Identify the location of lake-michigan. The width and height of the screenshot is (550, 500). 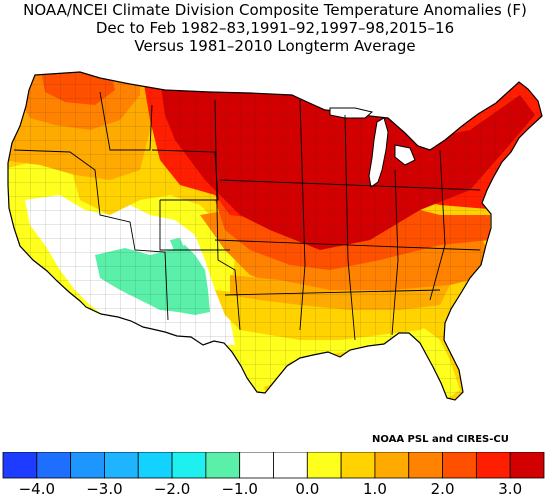
(378, 152).